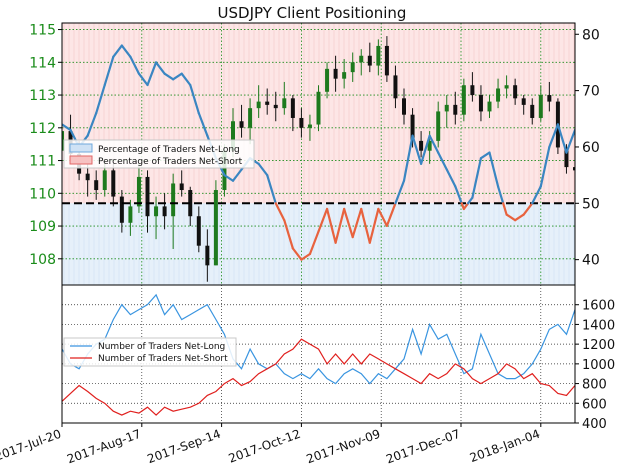 This screenshot has width=624, height=473. What do you see at coordinates (591, 92) in the screenshot?
I see `percent-tick-label: 70` at bounding box center [591, 92].